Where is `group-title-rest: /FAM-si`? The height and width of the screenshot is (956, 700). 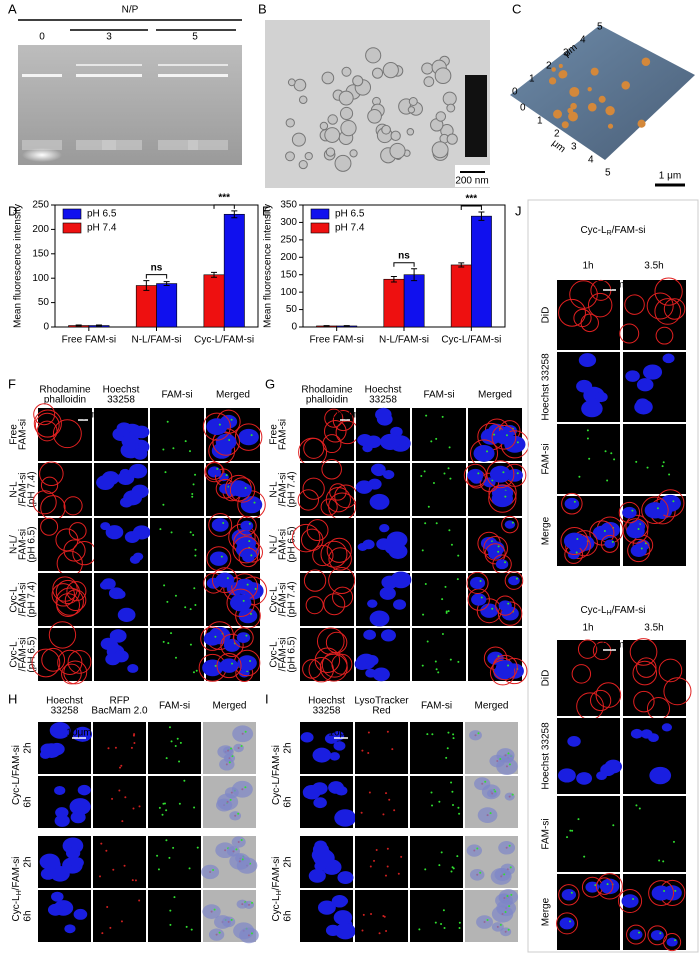 group-title-rest: /FAM-si is located at coordinates (629, 610).